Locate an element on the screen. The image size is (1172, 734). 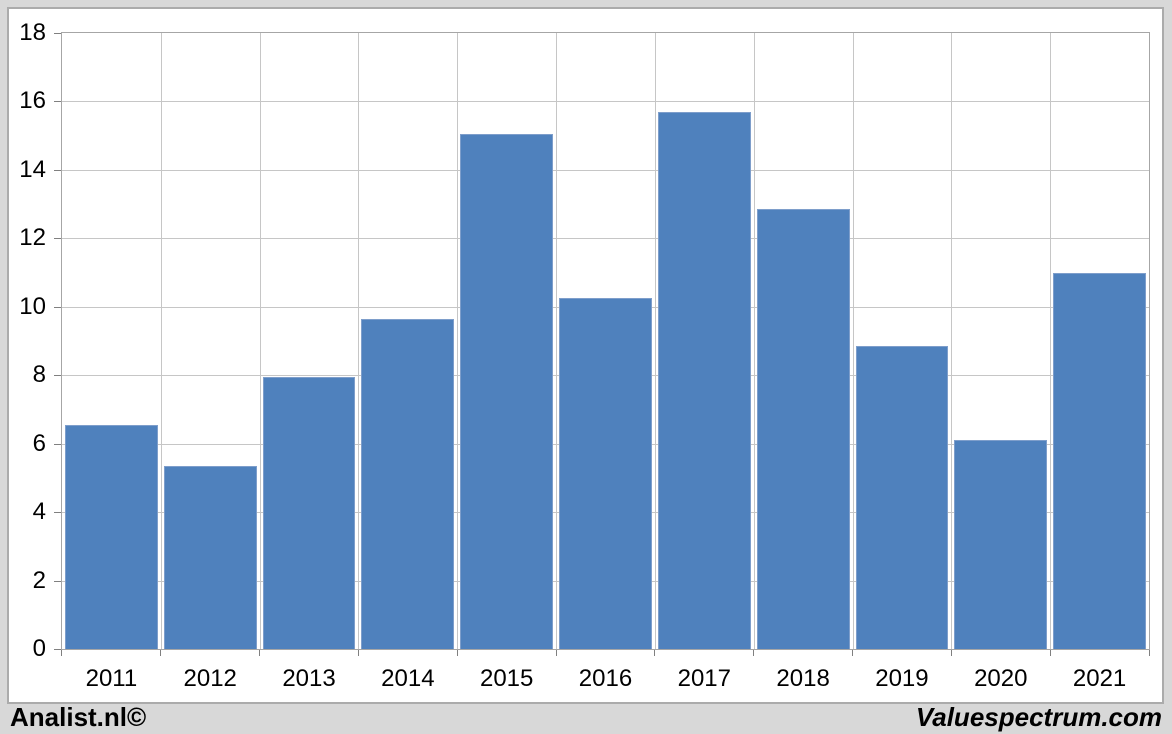
bar-2016 is located at coordinates (605, 473).